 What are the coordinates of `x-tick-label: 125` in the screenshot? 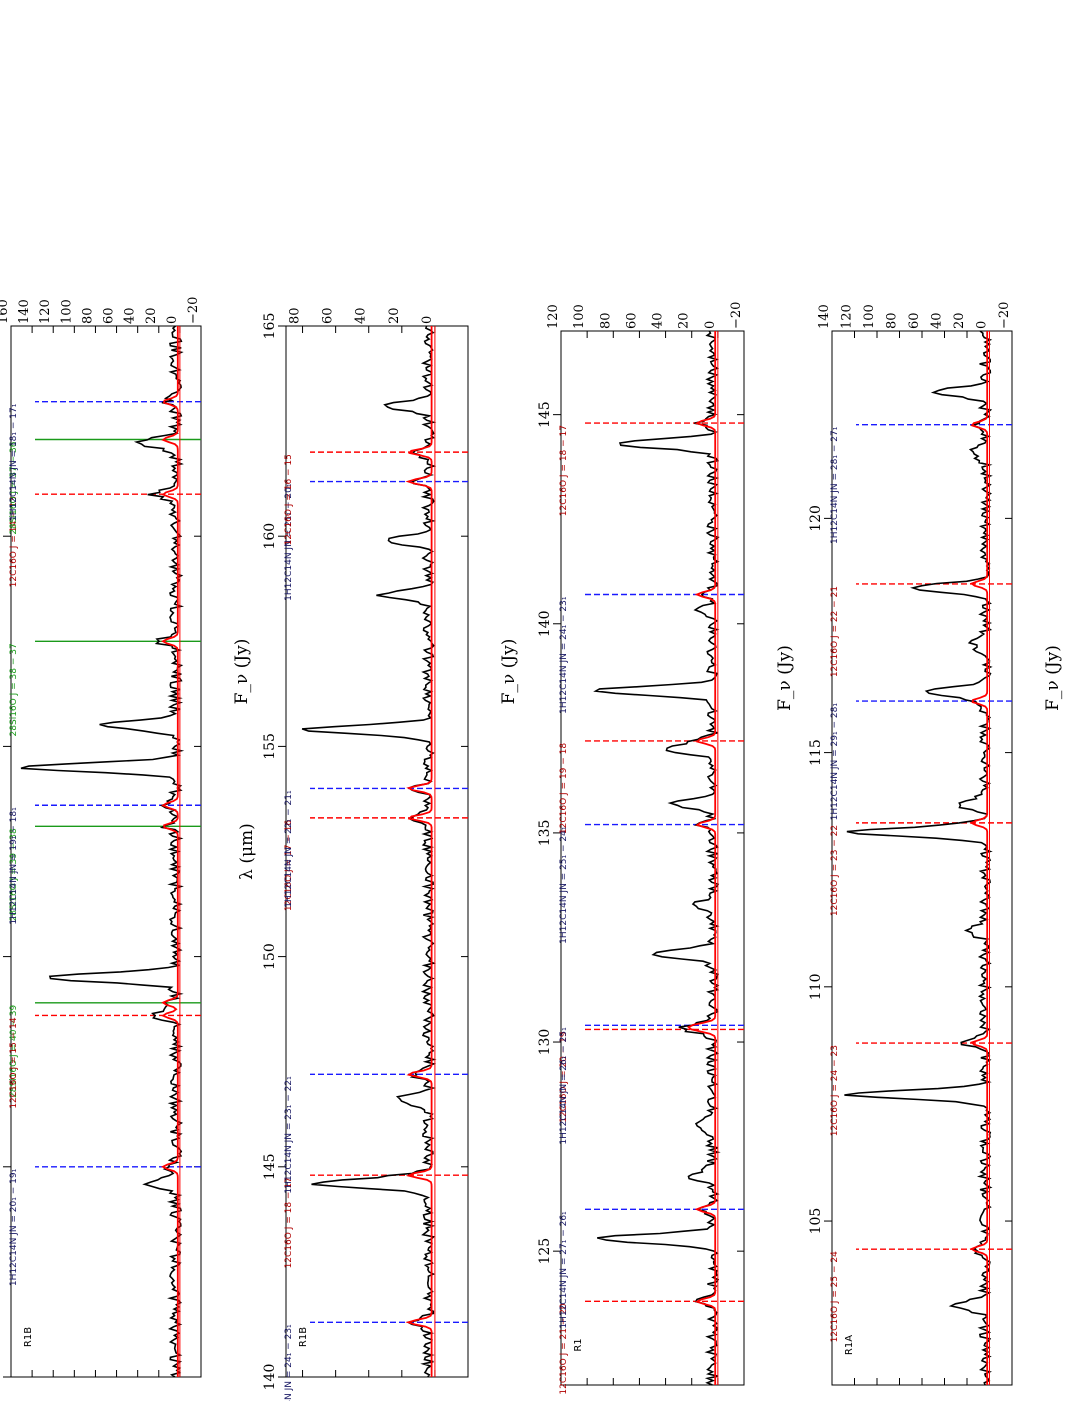 It's located at (545, 1251).